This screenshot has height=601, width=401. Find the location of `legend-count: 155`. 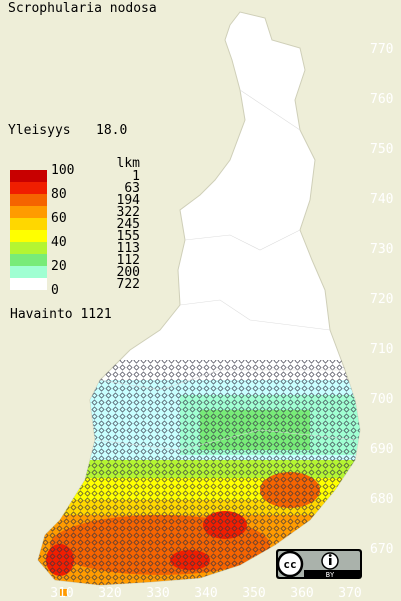

legend-count: 155 is located at coordinates (128, 236).